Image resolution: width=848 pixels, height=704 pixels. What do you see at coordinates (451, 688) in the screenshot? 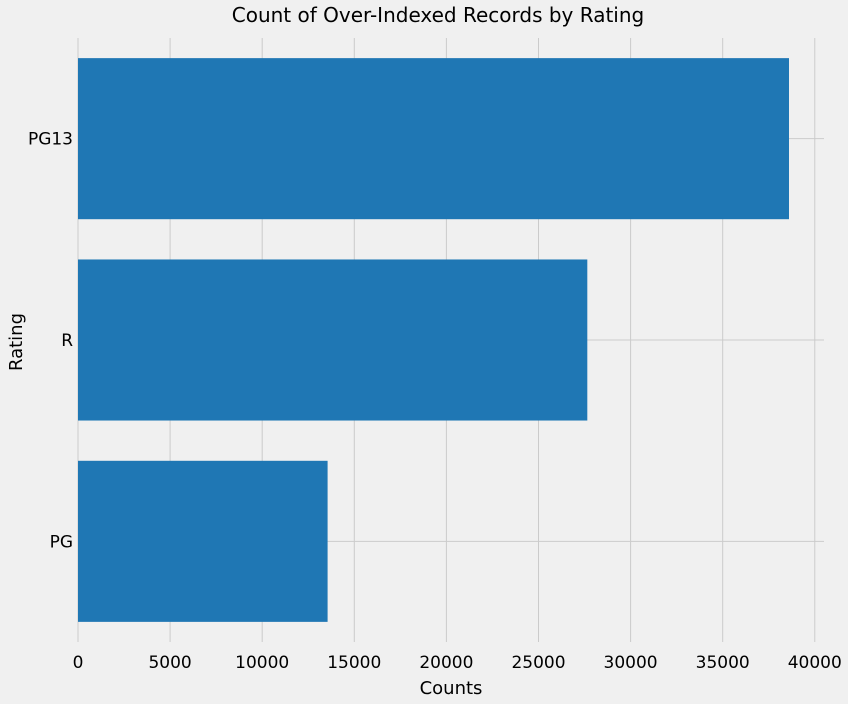
I see `x-axis-label: Counts` at bounding box center [451, 688].